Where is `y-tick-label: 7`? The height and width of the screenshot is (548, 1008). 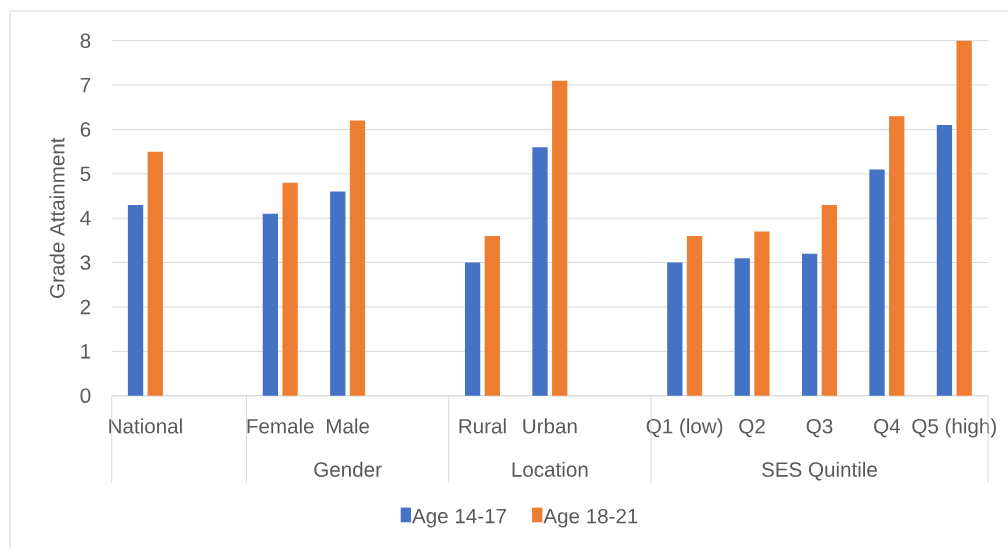 y-tick-label: 7 is located at coordinates (85, 85).